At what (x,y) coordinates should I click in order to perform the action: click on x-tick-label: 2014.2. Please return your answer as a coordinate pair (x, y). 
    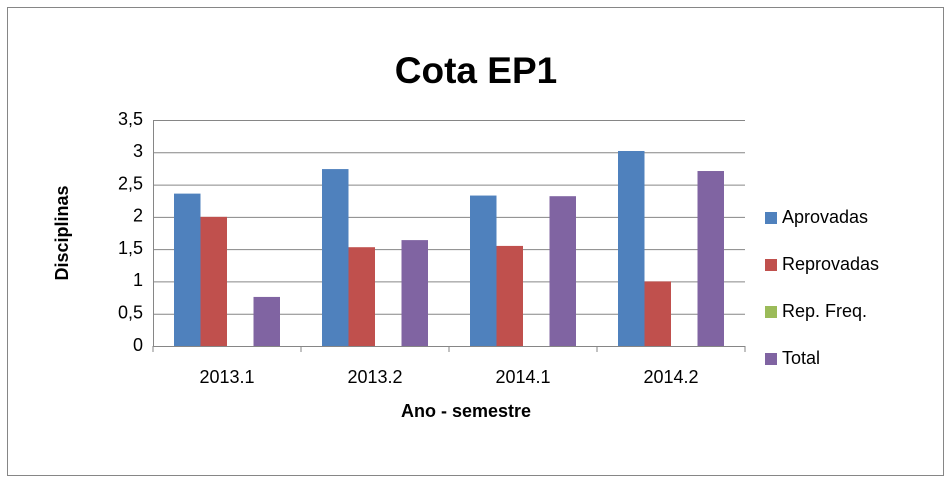
    Looking at the image, I should click on (670, 377).